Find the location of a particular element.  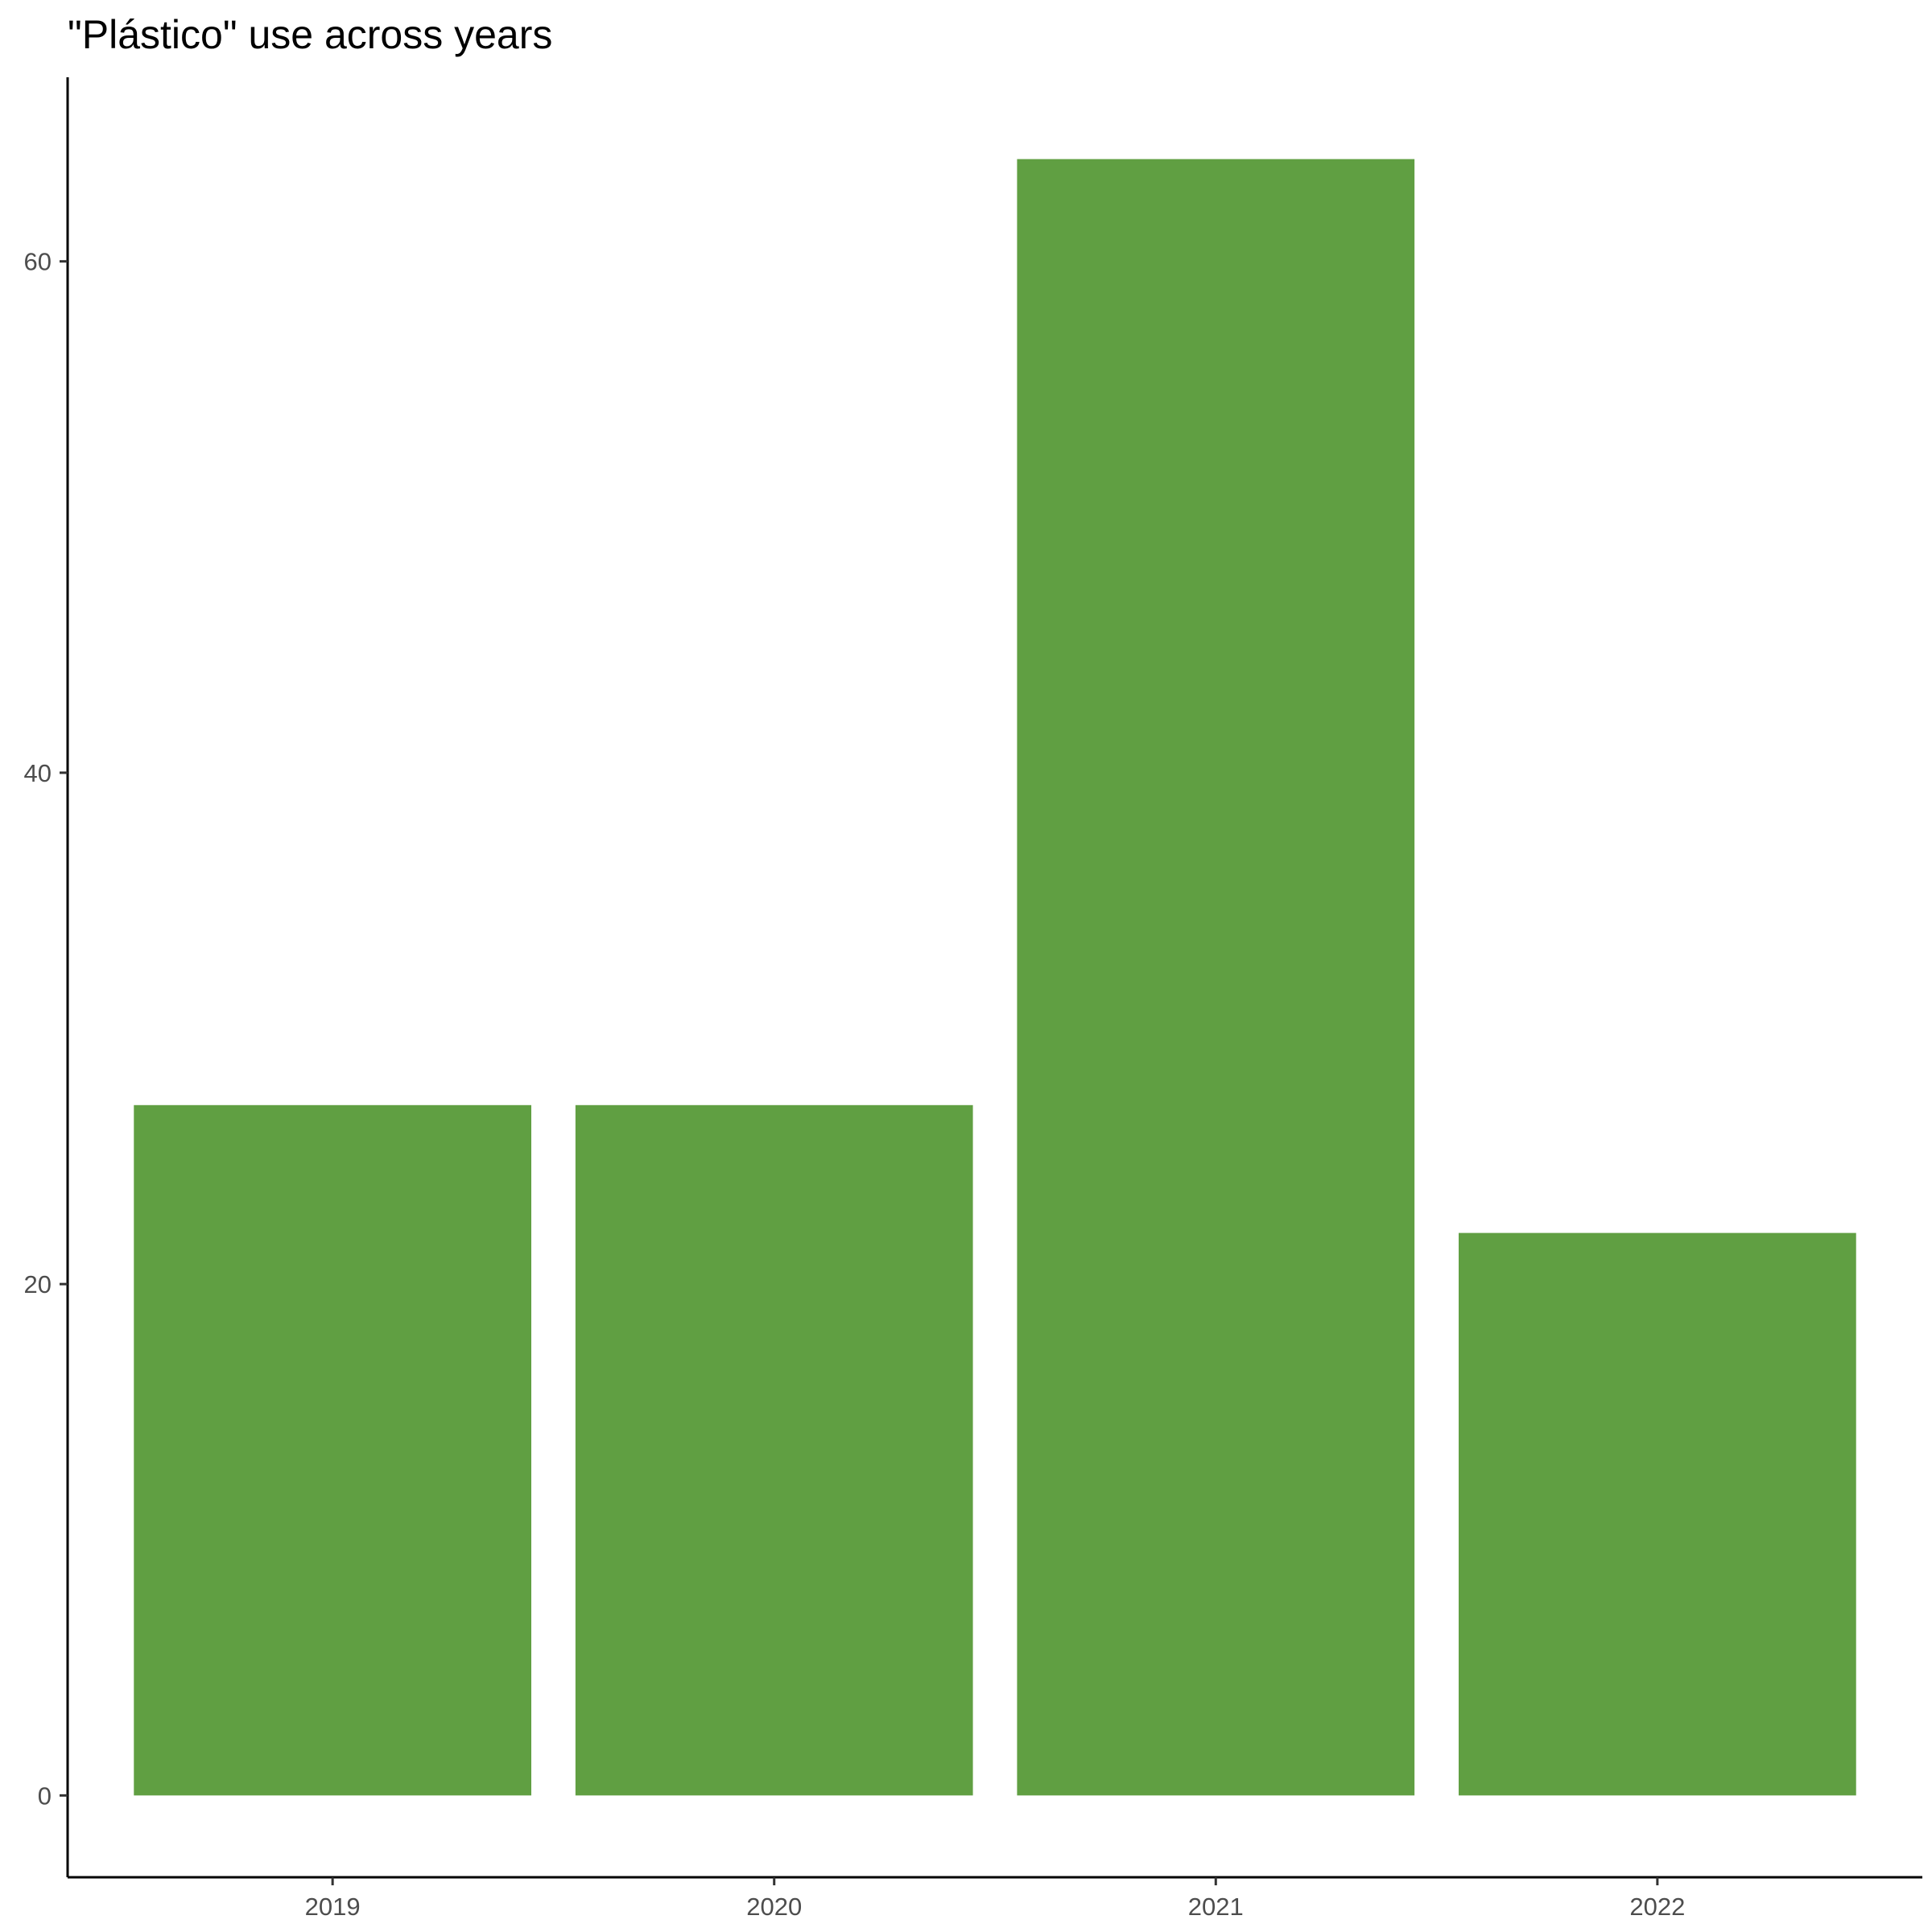

y-tick-label: 0 is located at coordinates (45, 1795).